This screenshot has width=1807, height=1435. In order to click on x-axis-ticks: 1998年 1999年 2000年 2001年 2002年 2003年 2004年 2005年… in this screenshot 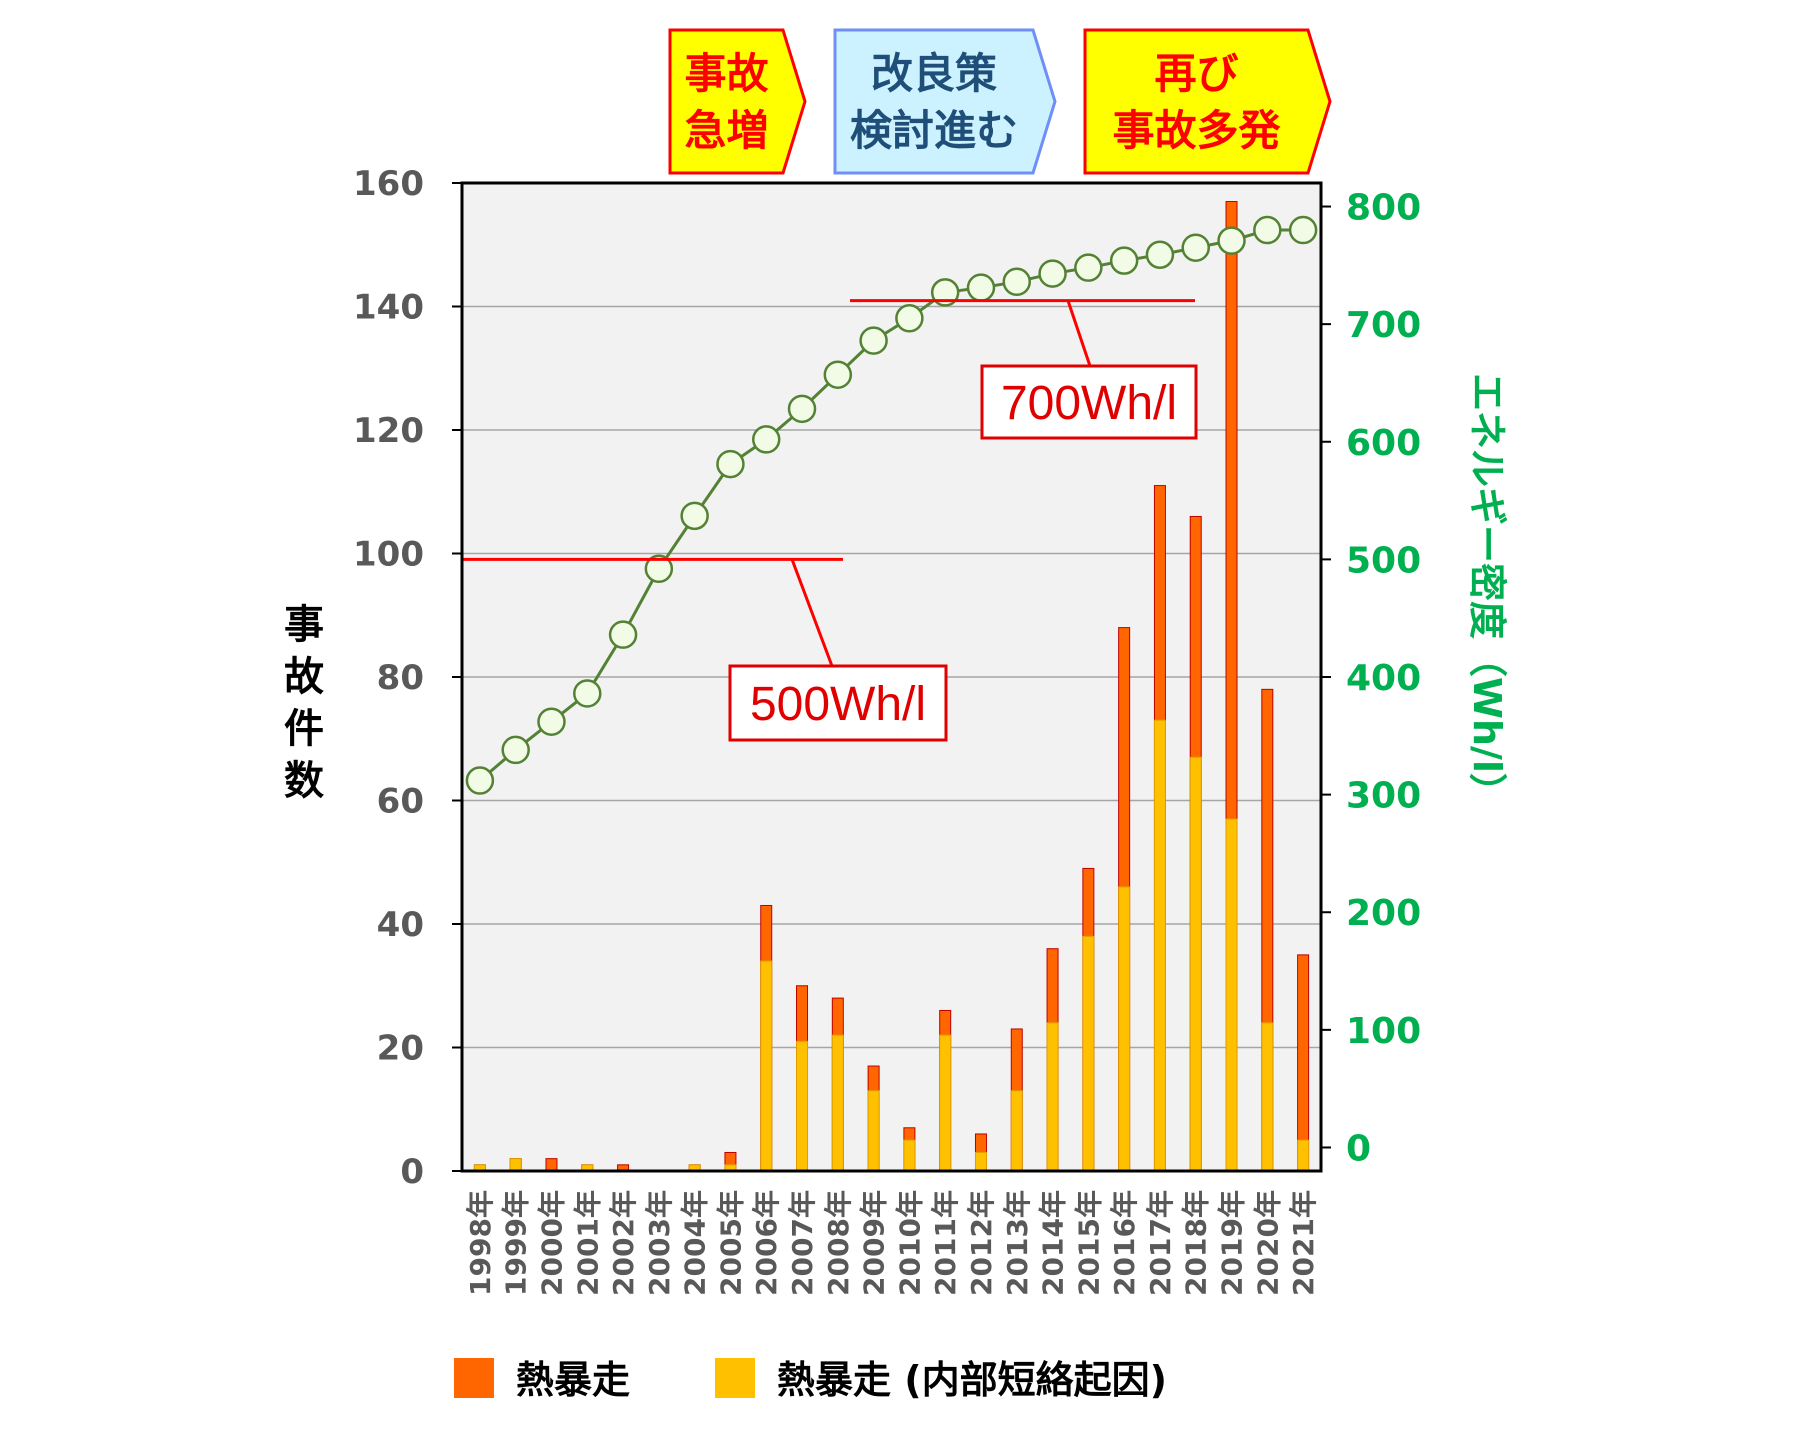, I will do `click(892, 1243)`.